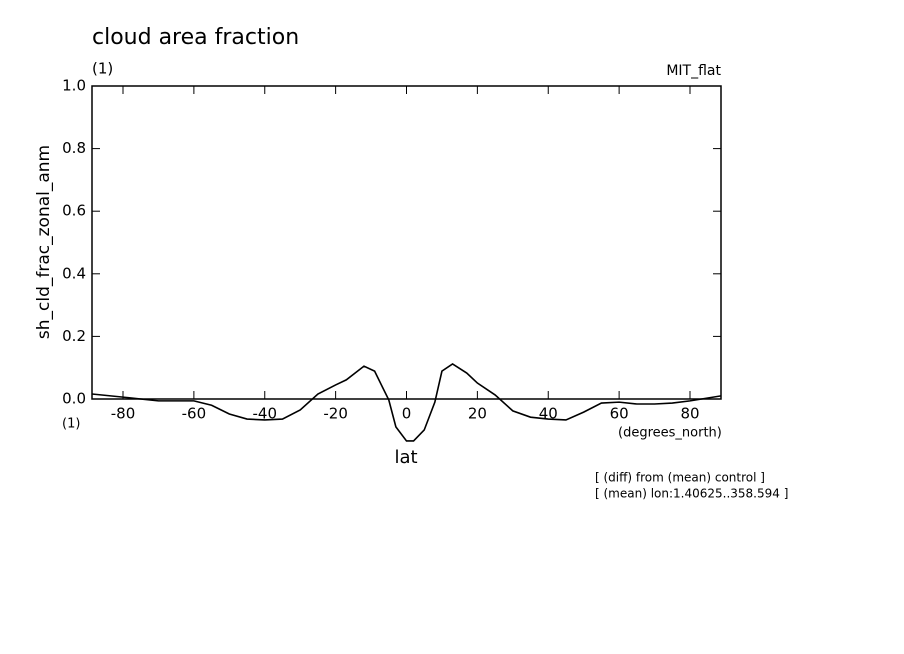  I want to click on x-tick-label: -80, so click(123, 414).